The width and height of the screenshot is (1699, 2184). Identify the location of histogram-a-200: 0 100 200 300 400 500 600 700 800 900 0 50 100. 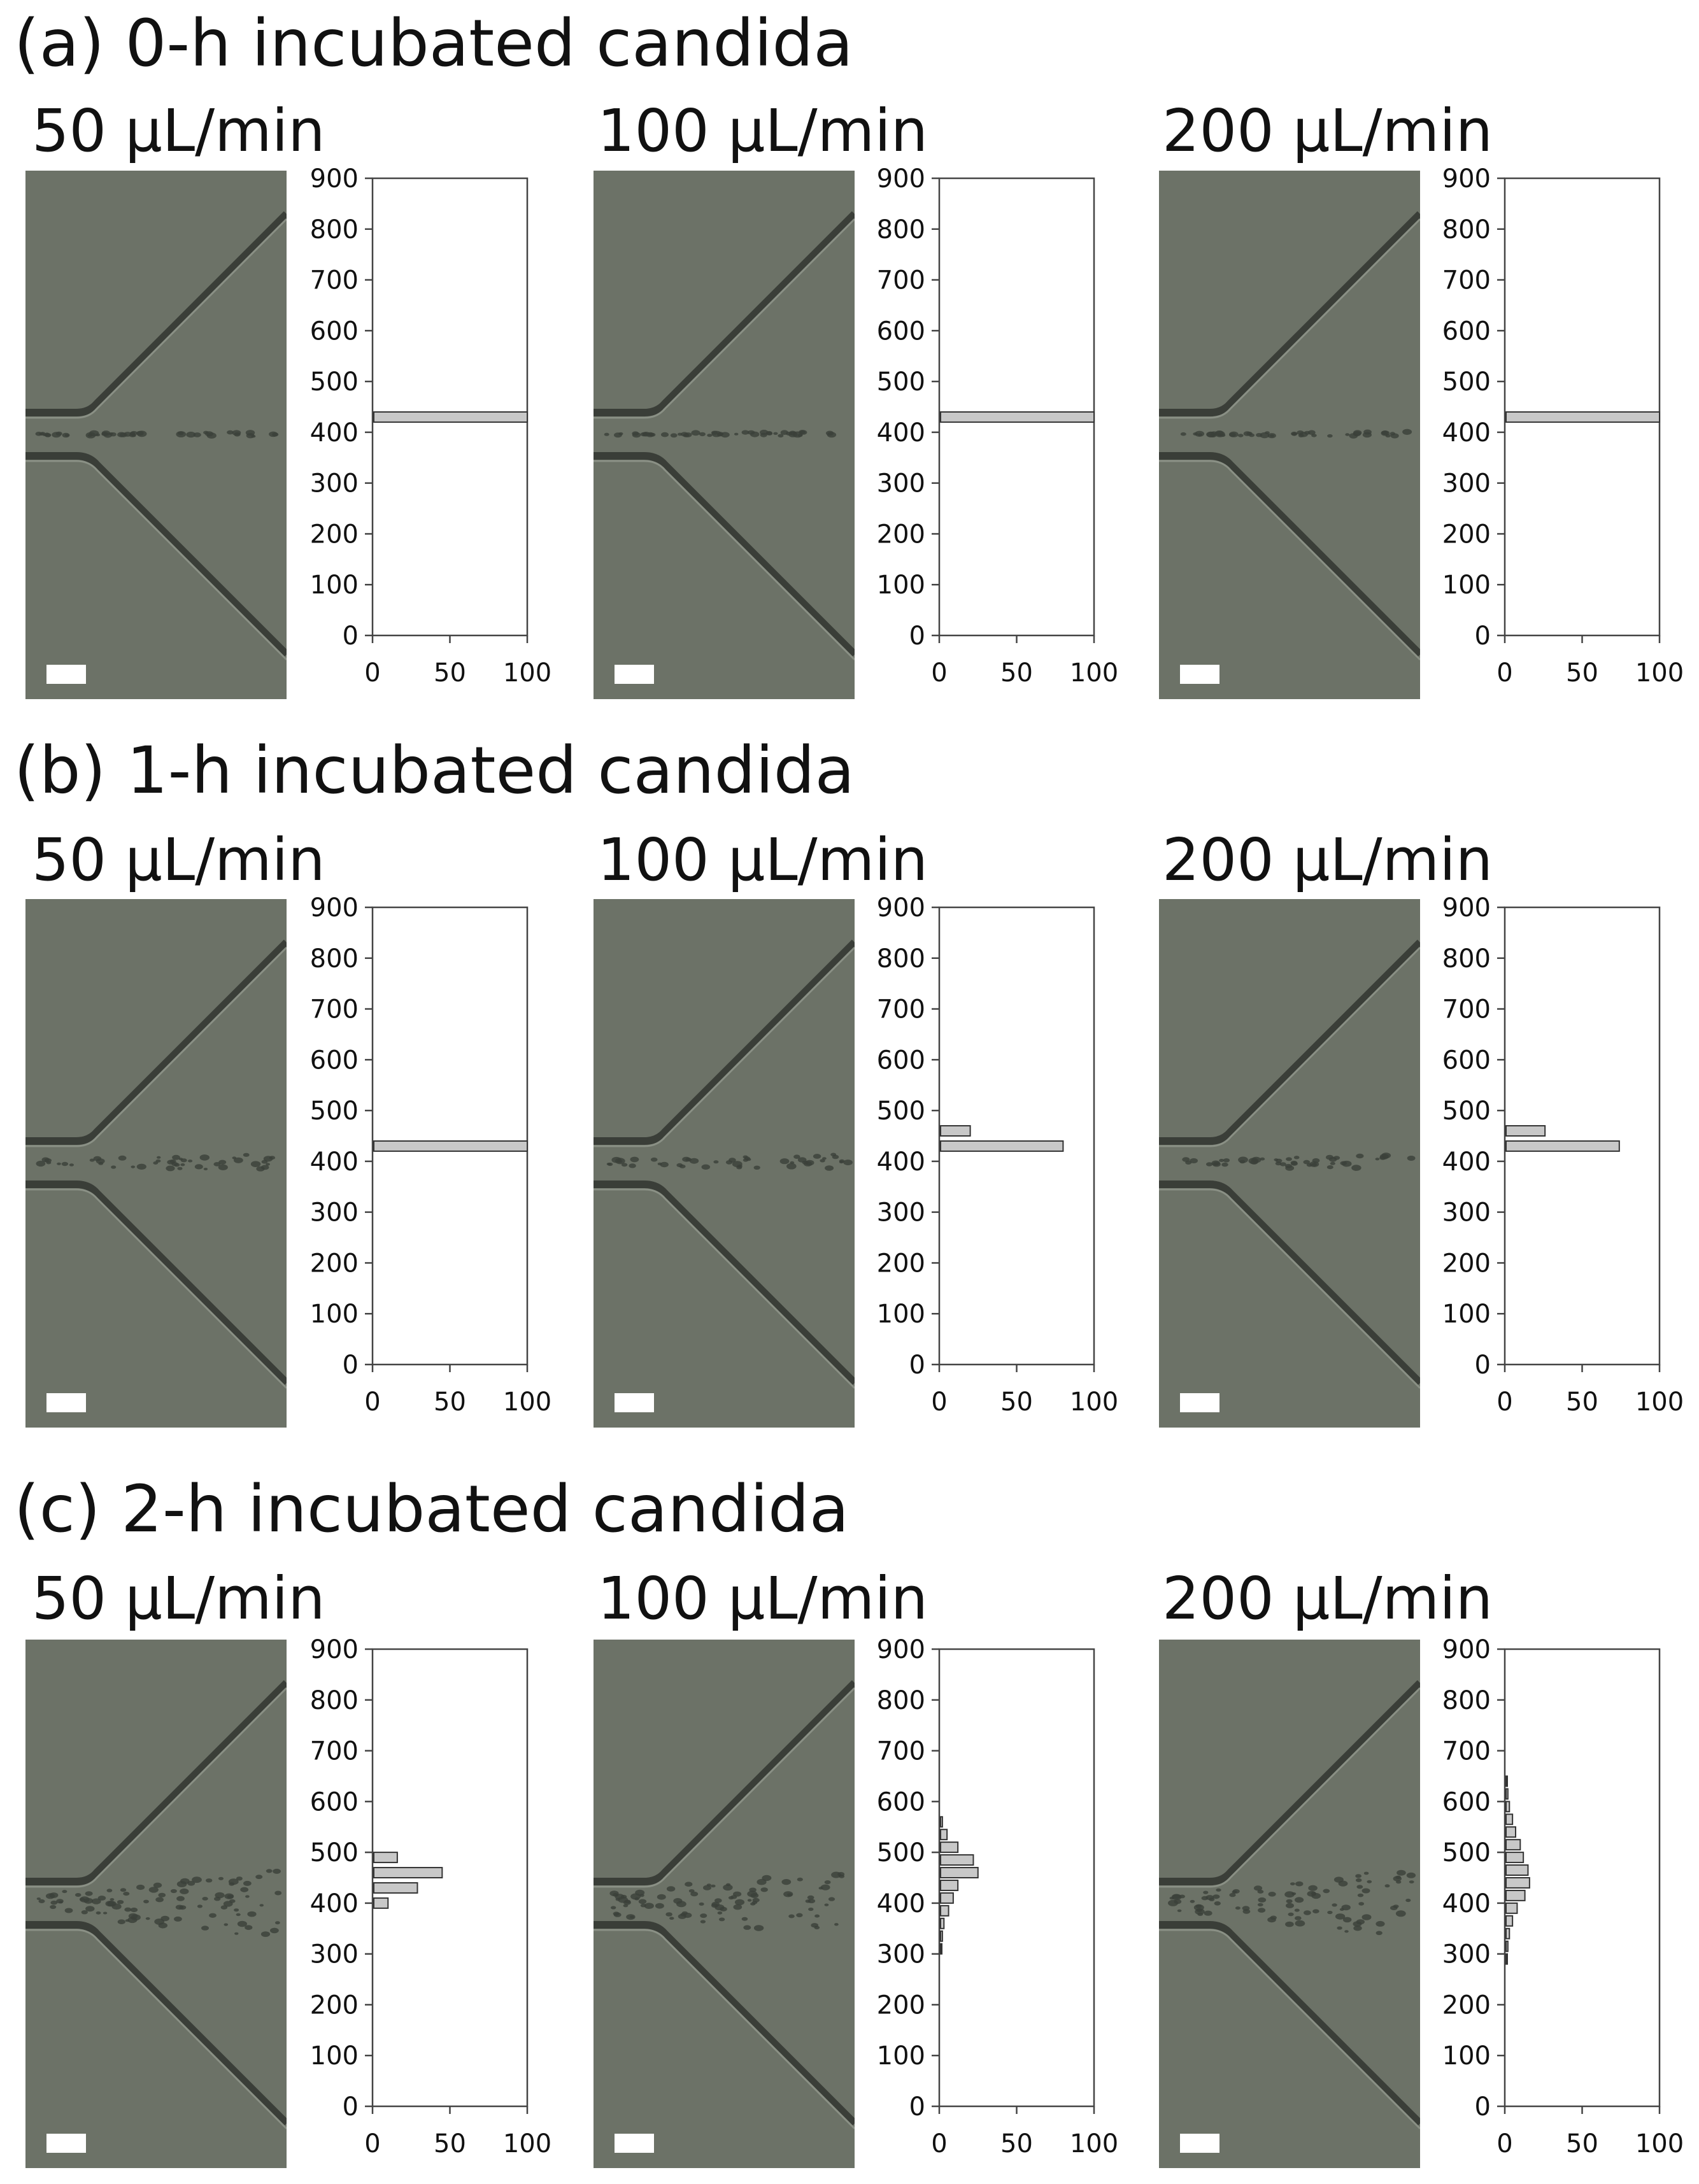
(1558, 426).